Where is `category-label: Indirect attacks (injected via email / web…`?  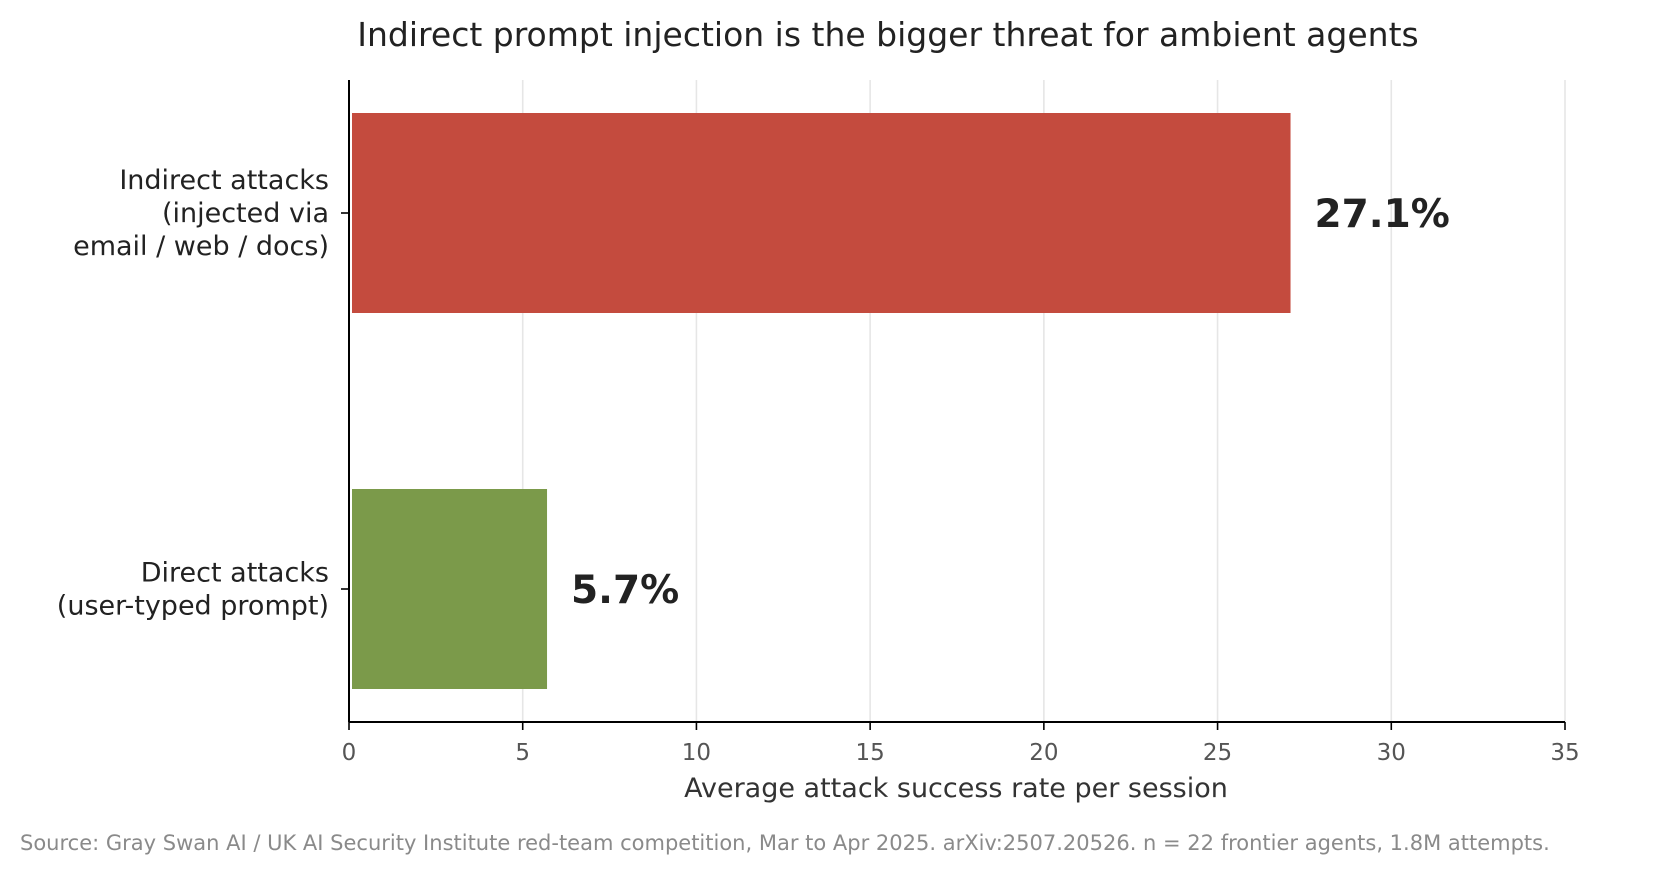
category-label: Indirect attacks (injected via email / web… is located at coordinates (201, 213).